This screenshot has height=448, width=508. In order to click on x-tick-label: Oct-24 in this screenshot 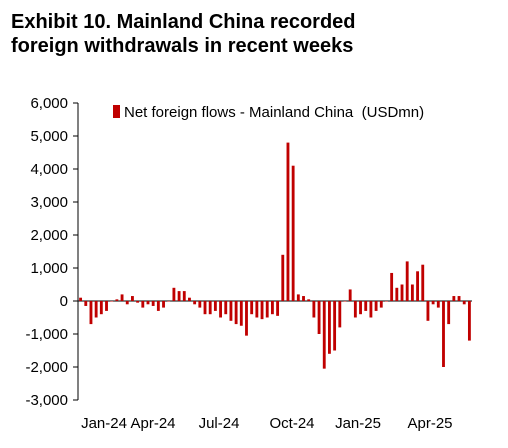, I will do `click(291, 423)`.